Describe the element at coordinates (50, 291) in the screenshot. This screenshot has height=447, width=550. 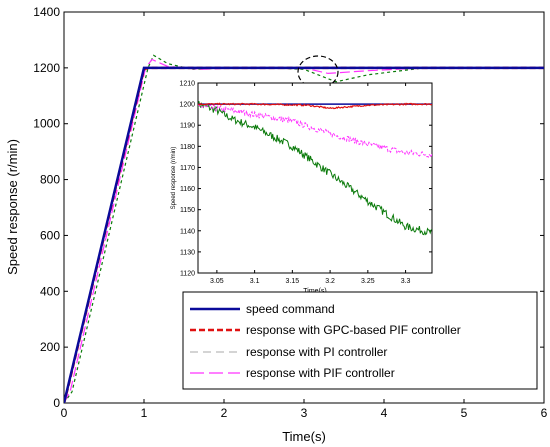
I see `main-y-tick-label: 400` at that location.